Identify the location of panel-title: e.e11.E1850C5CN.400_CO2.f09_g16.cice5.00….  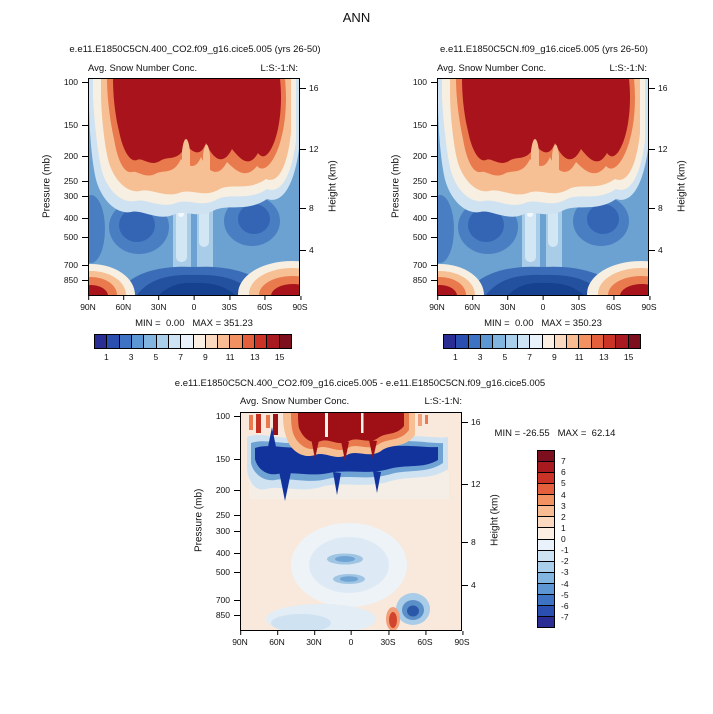
(360, 383).